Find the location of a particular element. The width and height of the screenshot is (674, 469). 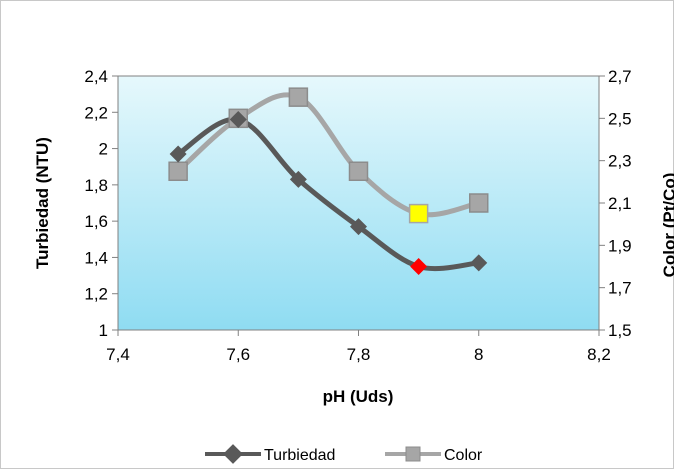

x-tick-label: 7,4 is located at coordinates (118, 354).